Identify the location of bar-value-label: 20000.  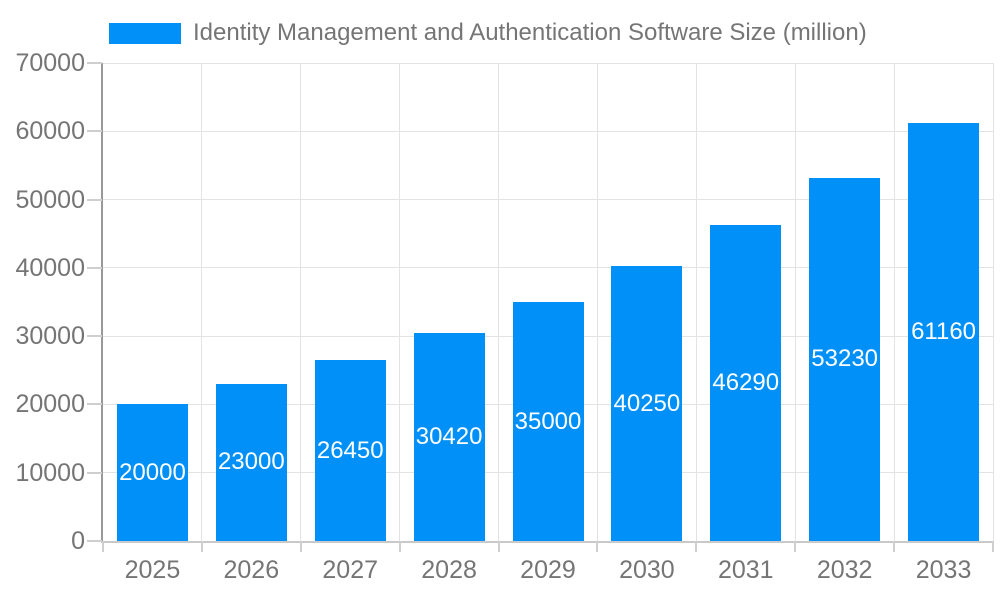
(152, 472).